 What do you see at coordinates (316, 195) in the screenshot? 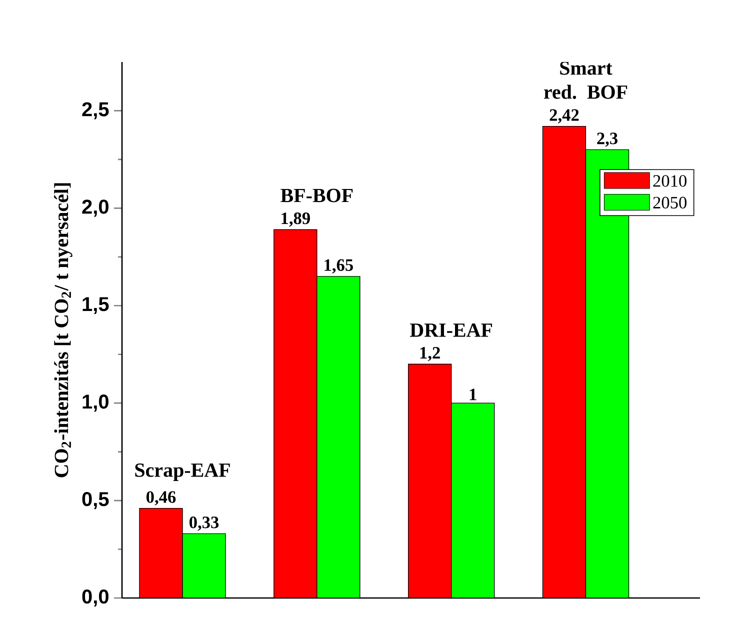
I see `x-tick-label: BF-BOF` at bounding box center [316, 195].